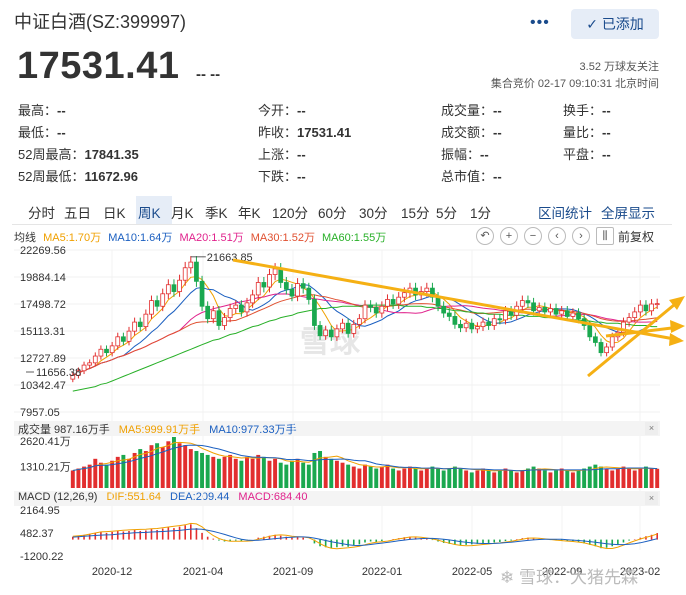  Describe the element at coordinates (182, 213) in the screenshot. I see `period-tab: 月K` at that location.